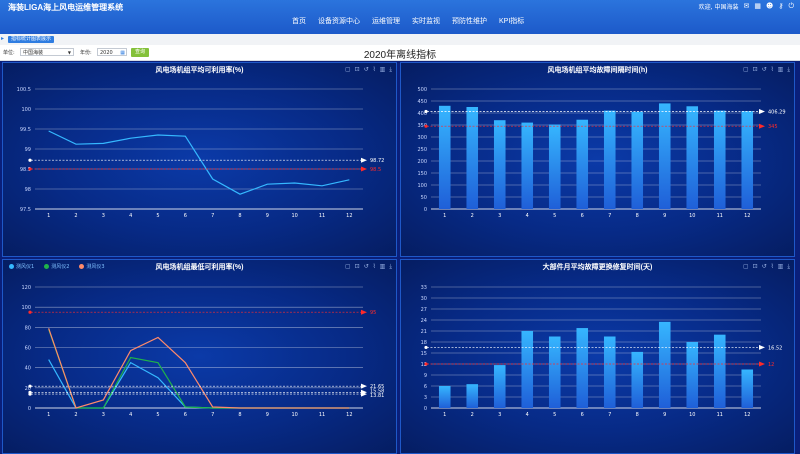  I want to click on y-tick-label: 24, so click(424, 321).